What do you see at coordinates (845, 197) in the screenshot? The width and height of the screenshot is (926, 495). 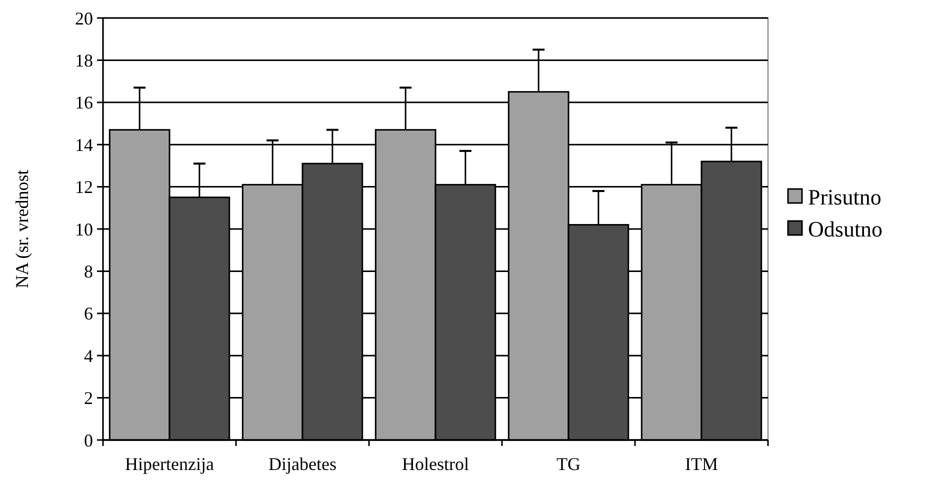 I see `legend-label: Prisutno` at bounding box center [845, 197].